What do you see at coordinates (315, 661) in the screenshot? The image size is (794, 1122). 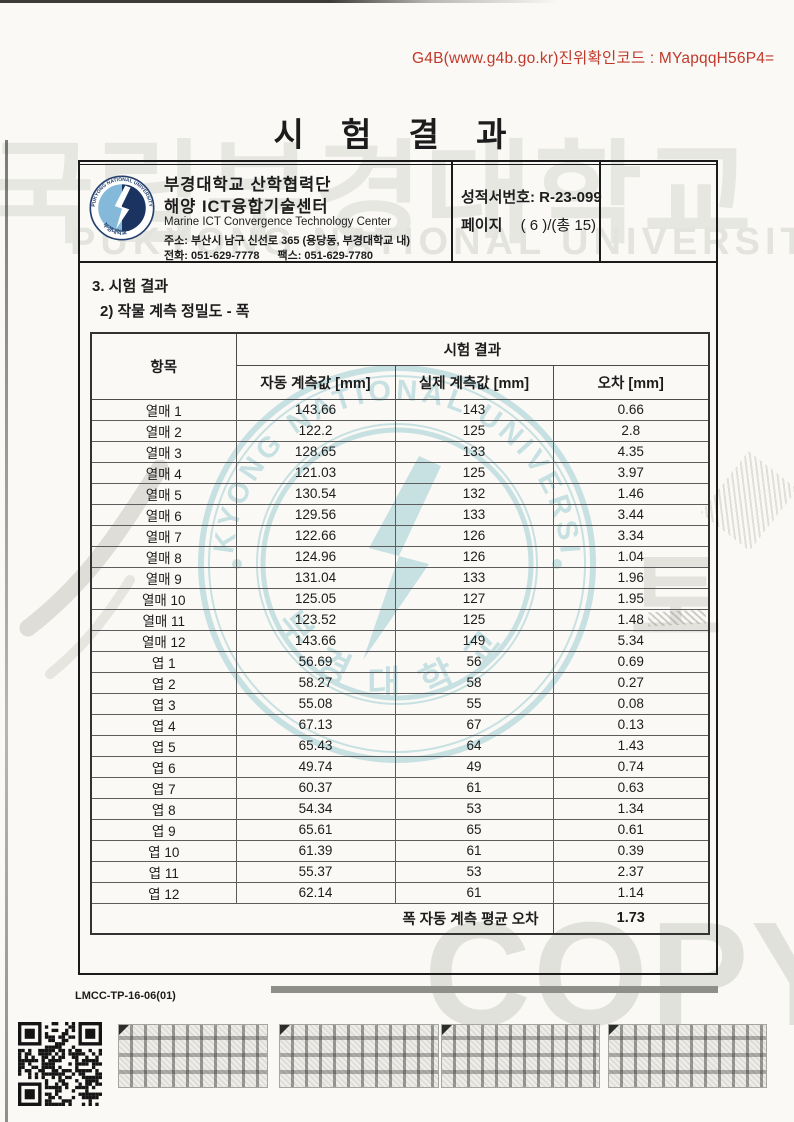 I see `row-auto-value: 56.69` at bounding box center [315, 661].